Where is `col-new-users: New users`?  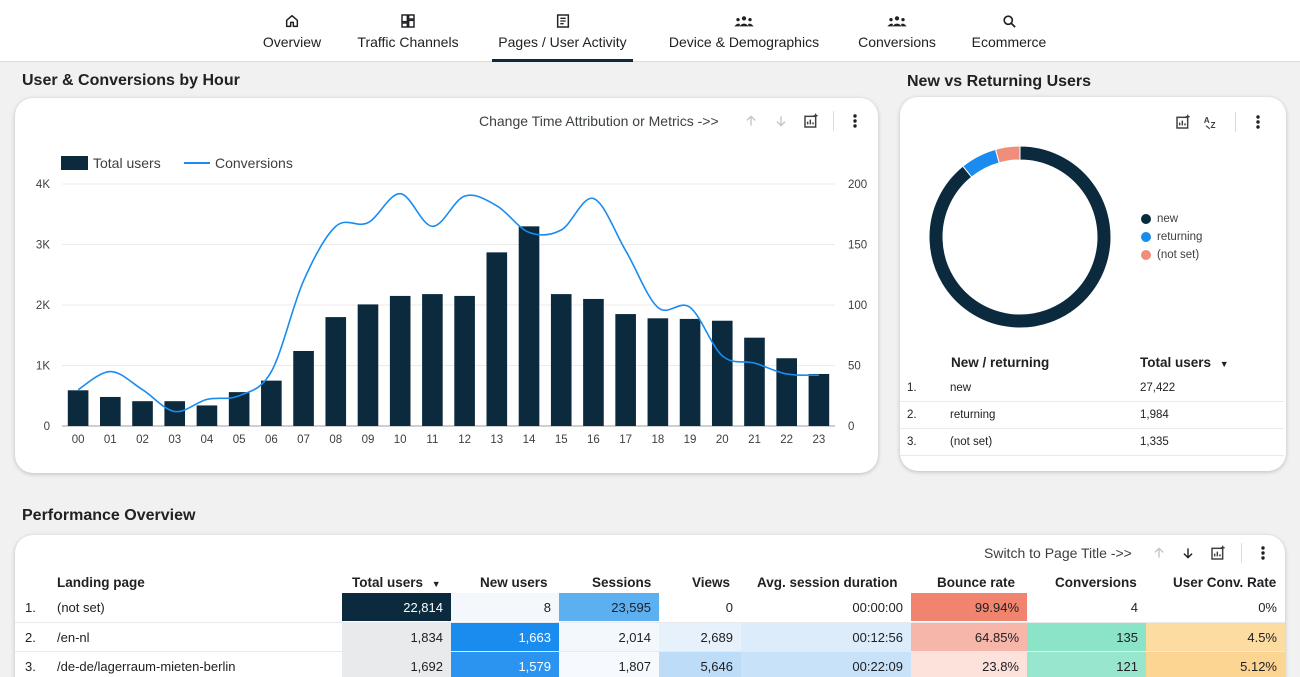 col-new-users: New users is located at coordinates (514, 582).